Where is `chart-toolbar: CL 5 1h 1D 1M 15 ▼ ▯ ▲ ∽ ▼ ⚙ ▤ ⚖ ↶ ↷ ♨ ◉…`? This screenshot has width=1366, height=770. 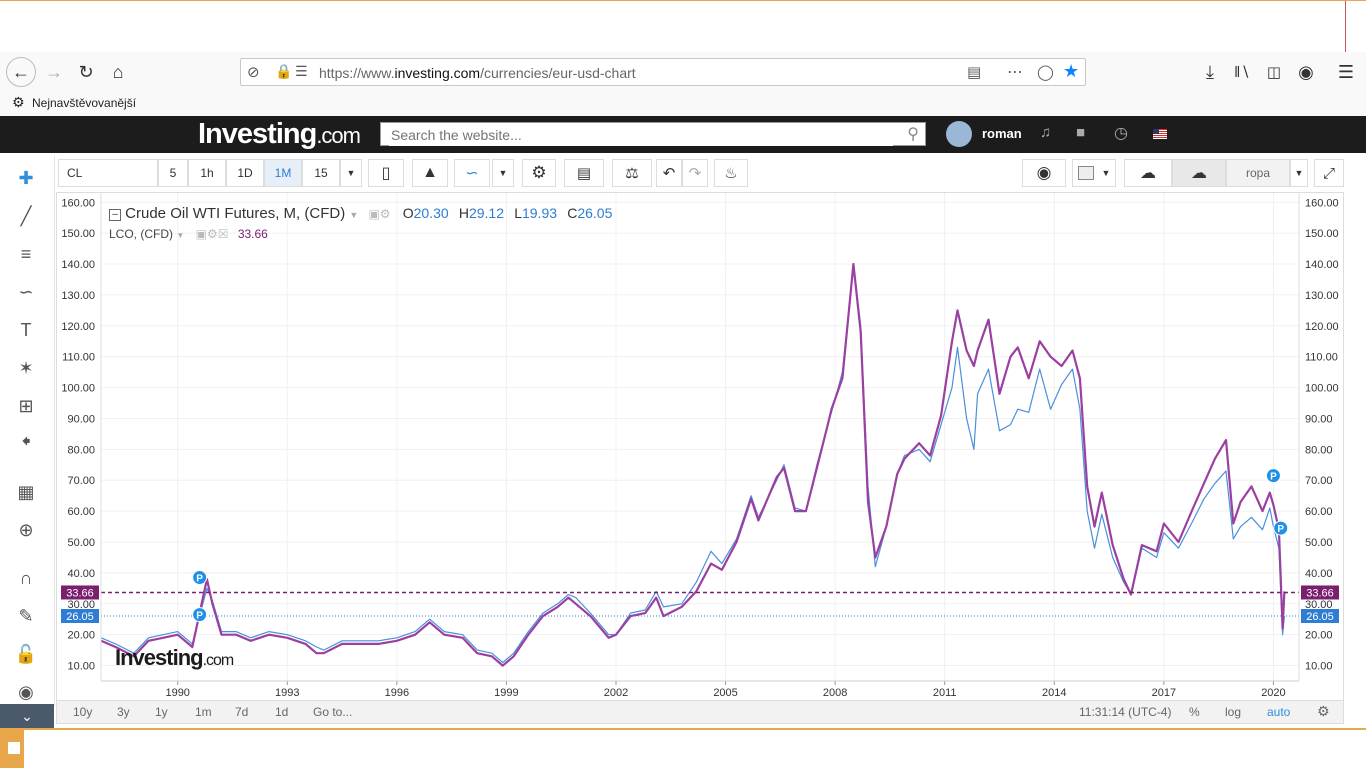 chart-toolbar: CL 5 1h 1D 1M 15 ▼ ▯ ▲ ∽ ▼ ⚙ ▤ ⚖ ↶ ↷ ♨ ◉… is located at coordinates (700, 173).